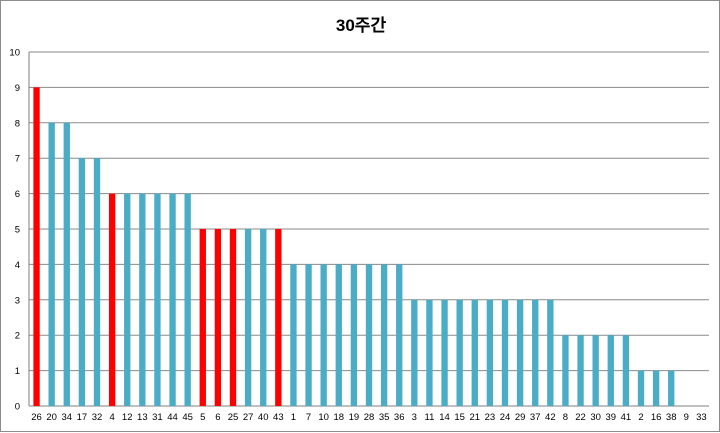  What do you see at coordinates (505, 417) in the screenshot?
I see `x-tick-label: 24` at bounding box center [505, 417].